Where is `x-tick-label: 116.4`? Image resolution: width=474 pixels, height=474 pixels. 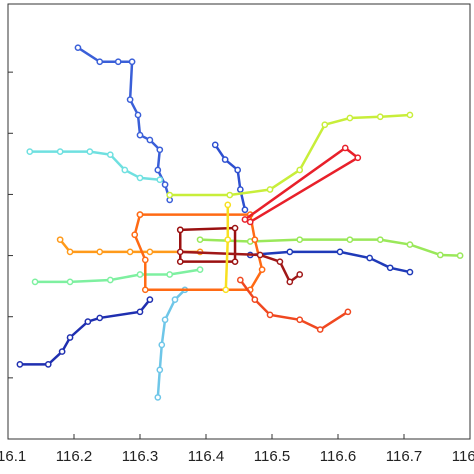 x-tick-label: 116.4 is located at coordinates (206, 456).